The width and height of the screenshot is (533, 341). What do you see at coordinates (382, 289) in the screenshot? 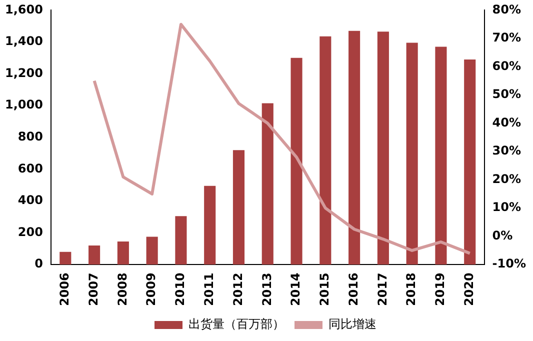
I see `x-tick-label: 2017` at bounding box center [382, 289].